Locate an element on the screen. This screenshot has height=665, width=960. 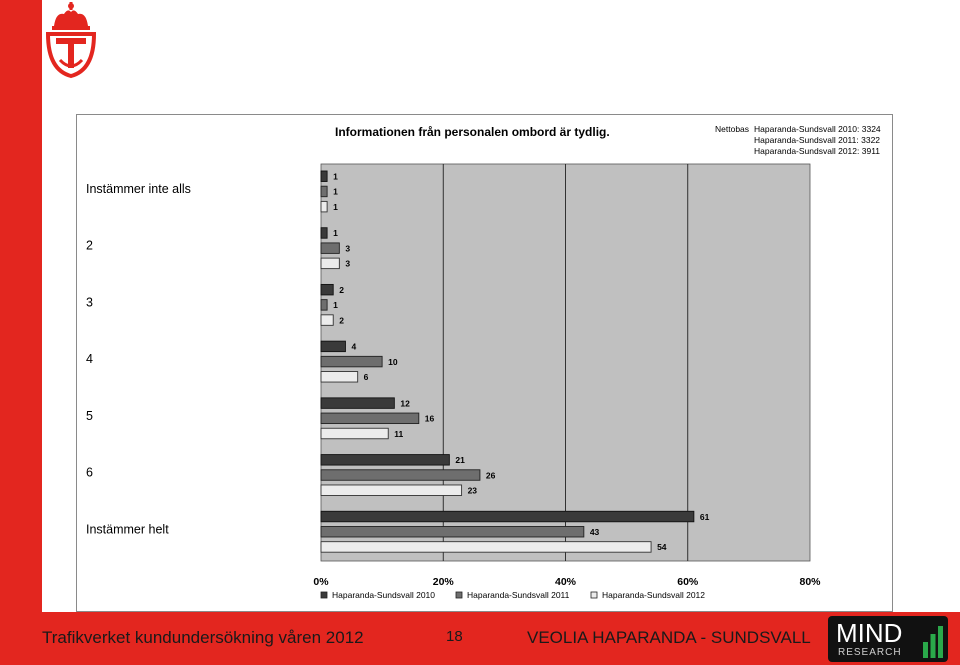
footer-route-title: VEOLIA HAPARANDA - SUNDSVALL is located at coordinates (669, 637).